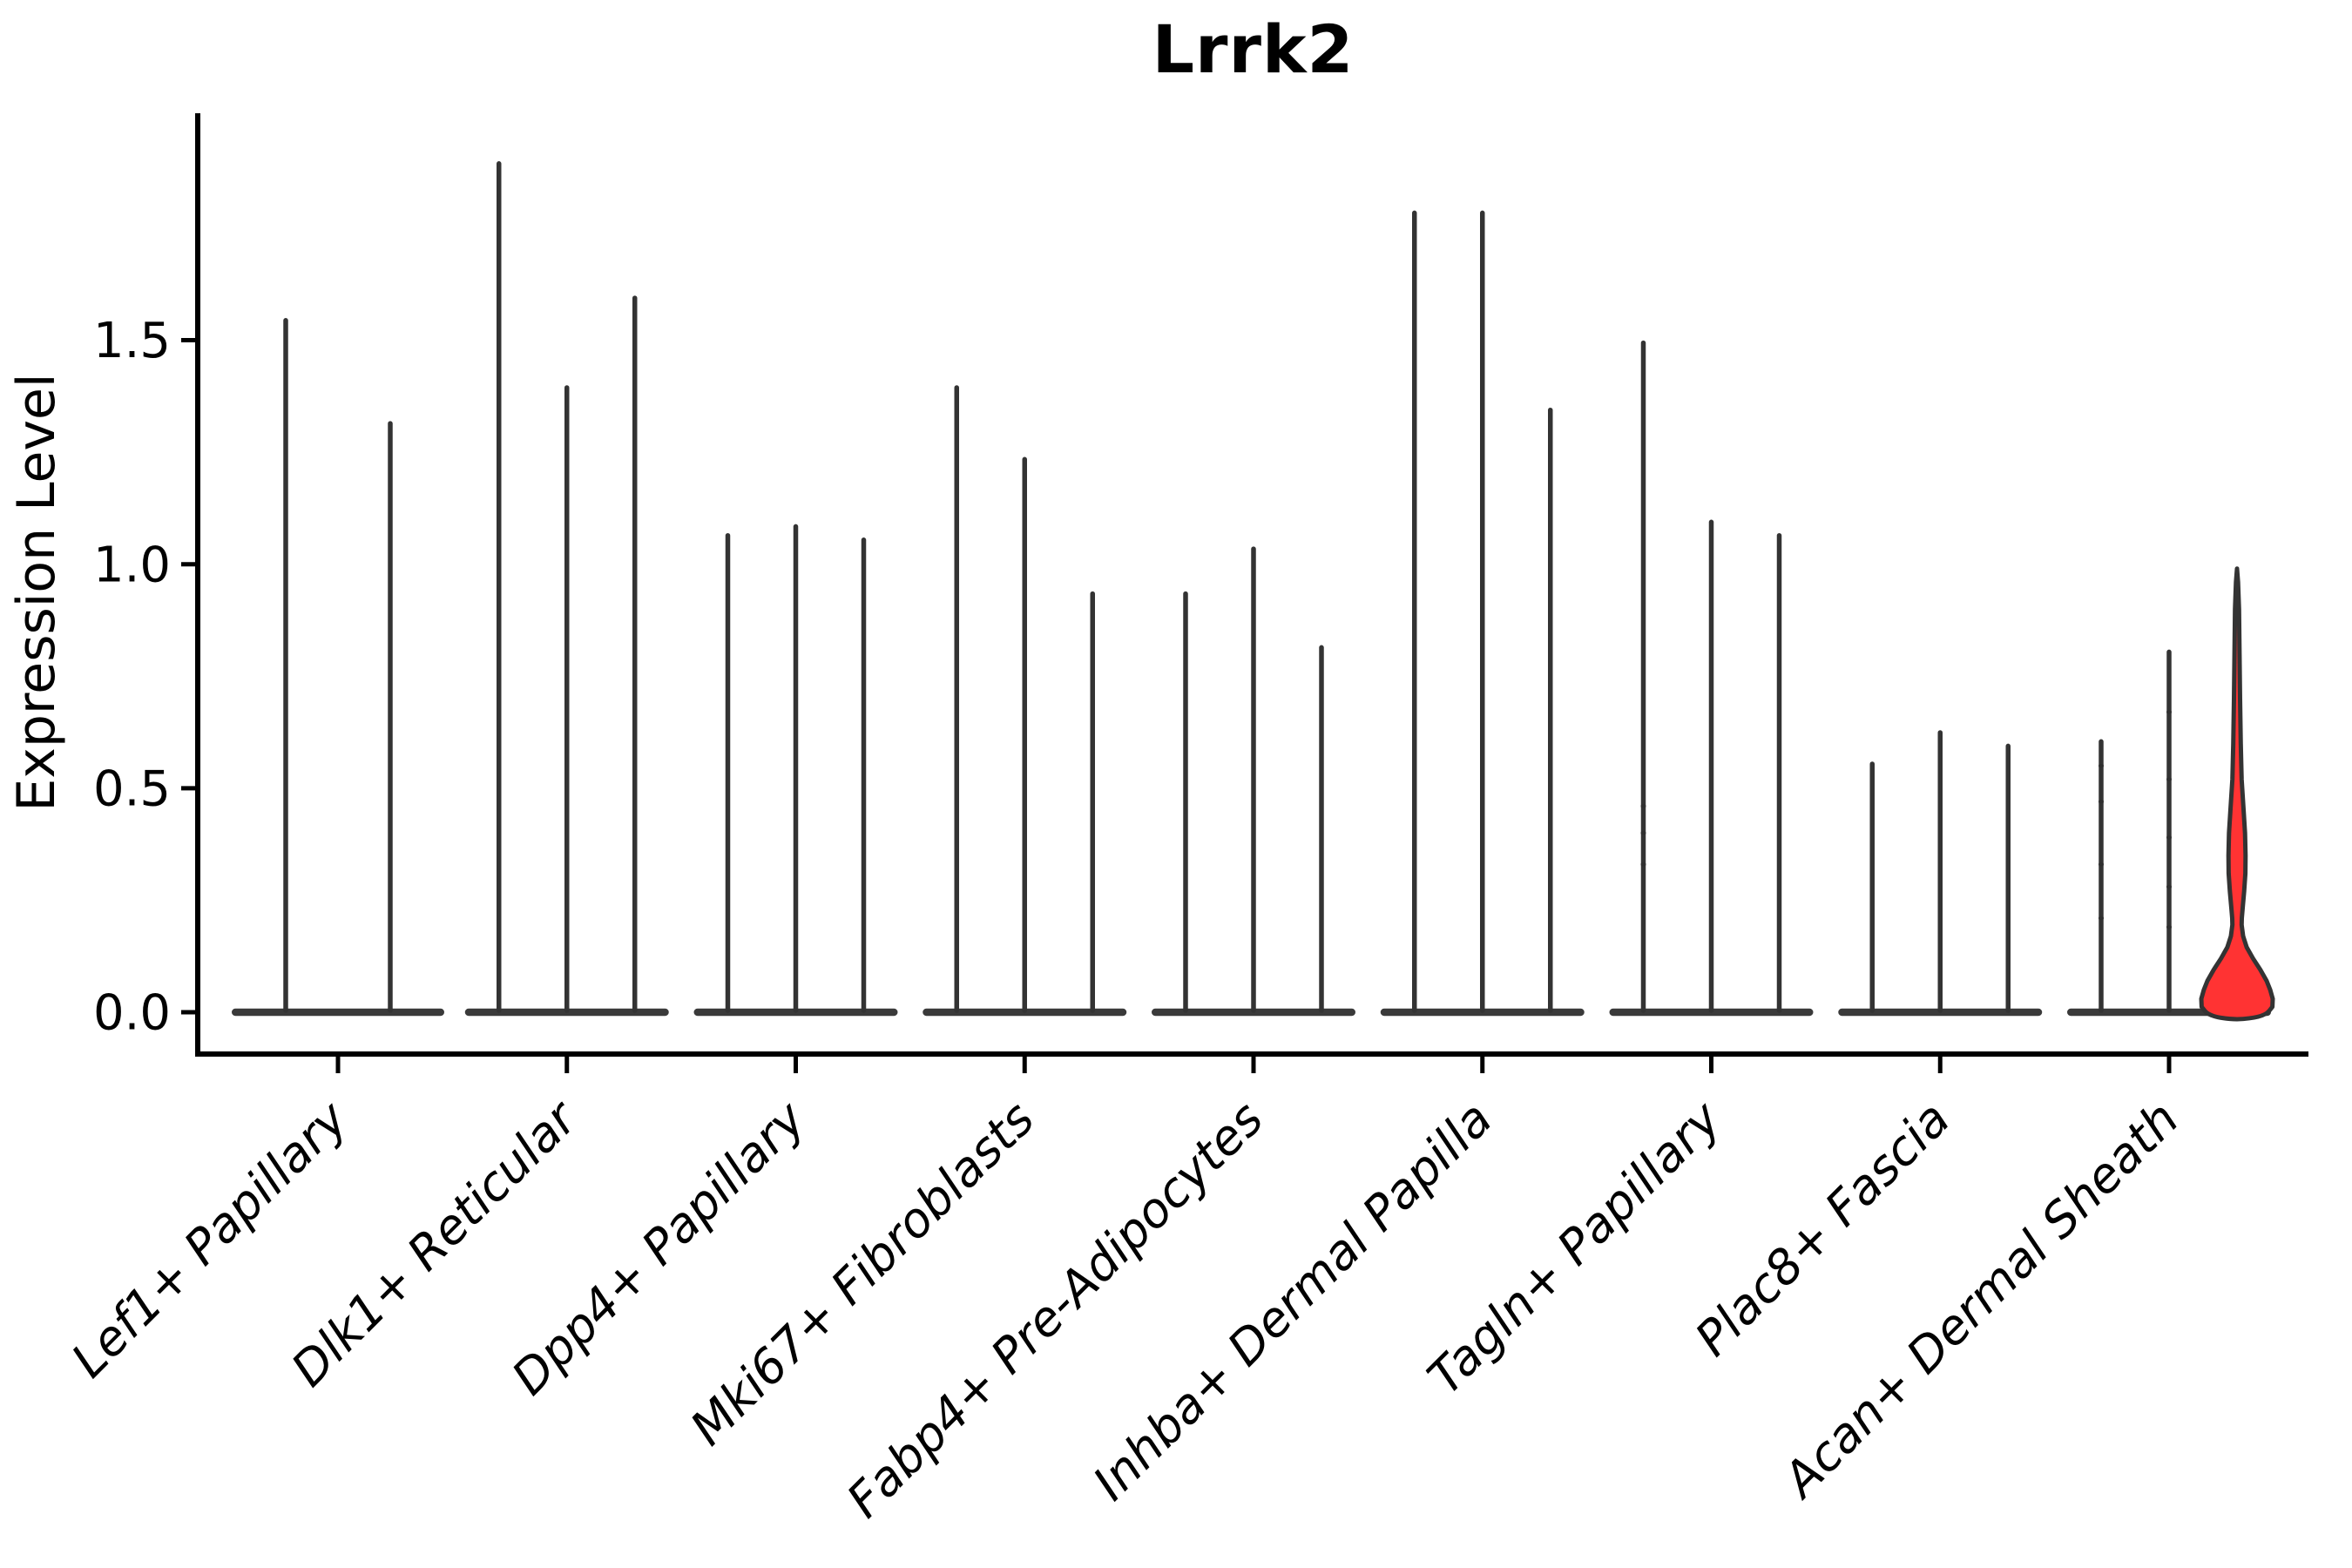 This screenshot has height=1568, width=2352. I want to click on y-axis-label: Expression Level, so click(36, 592).